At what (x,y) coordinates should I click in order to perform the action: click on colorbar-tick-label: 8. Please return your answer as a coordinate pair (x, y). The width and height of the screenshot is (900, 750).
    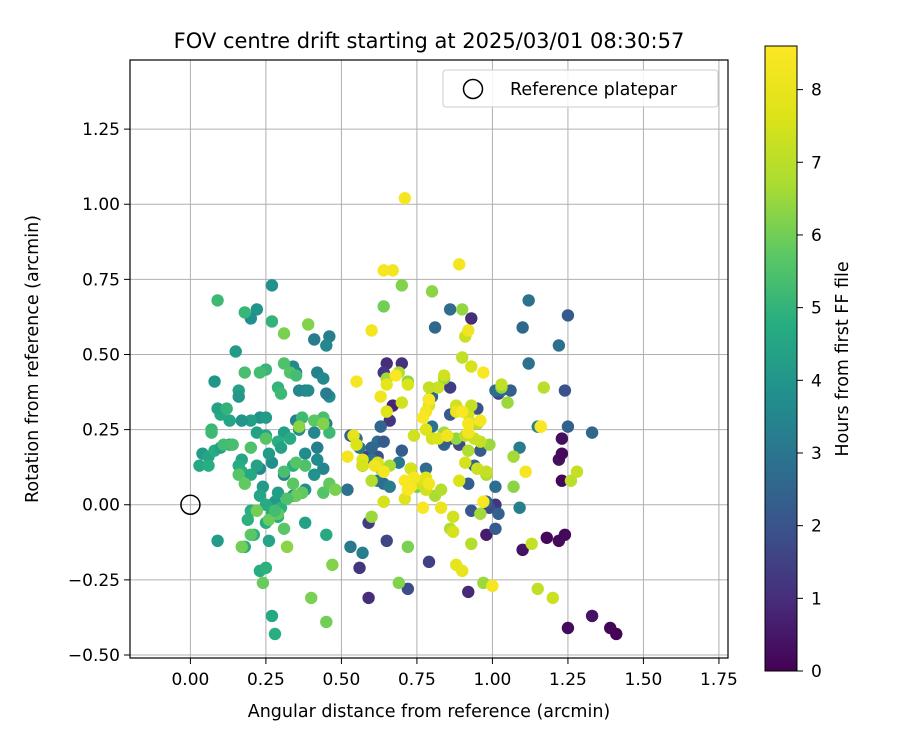
    Looking at the image, I should click on (816, 91).